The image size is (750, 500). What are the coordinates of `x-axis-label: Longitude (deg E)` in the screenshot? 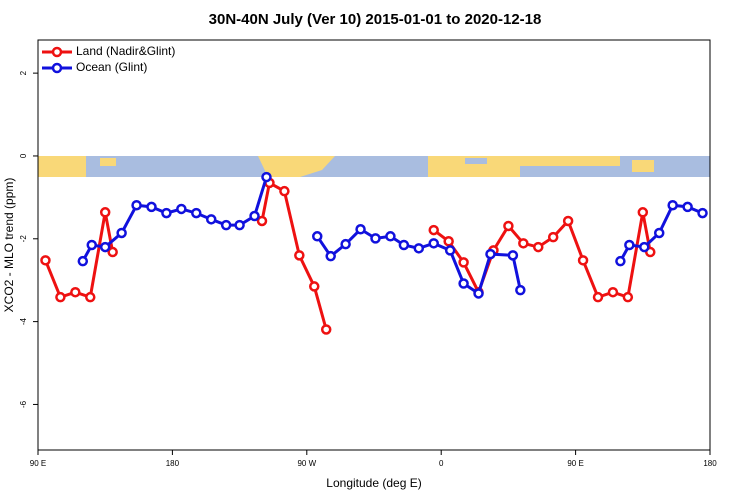 It's located at (373, 483).